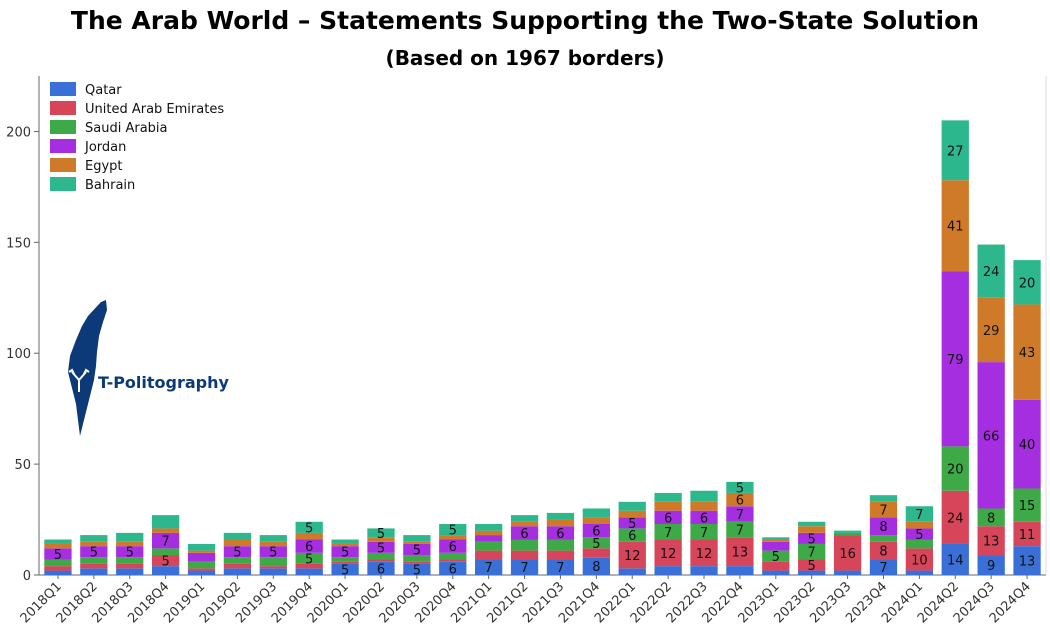 This screenshot has width=1050, height=627. Describe the element at coordinates (1027, 562) in the screenshot. I see `data-label: 13` at that location.